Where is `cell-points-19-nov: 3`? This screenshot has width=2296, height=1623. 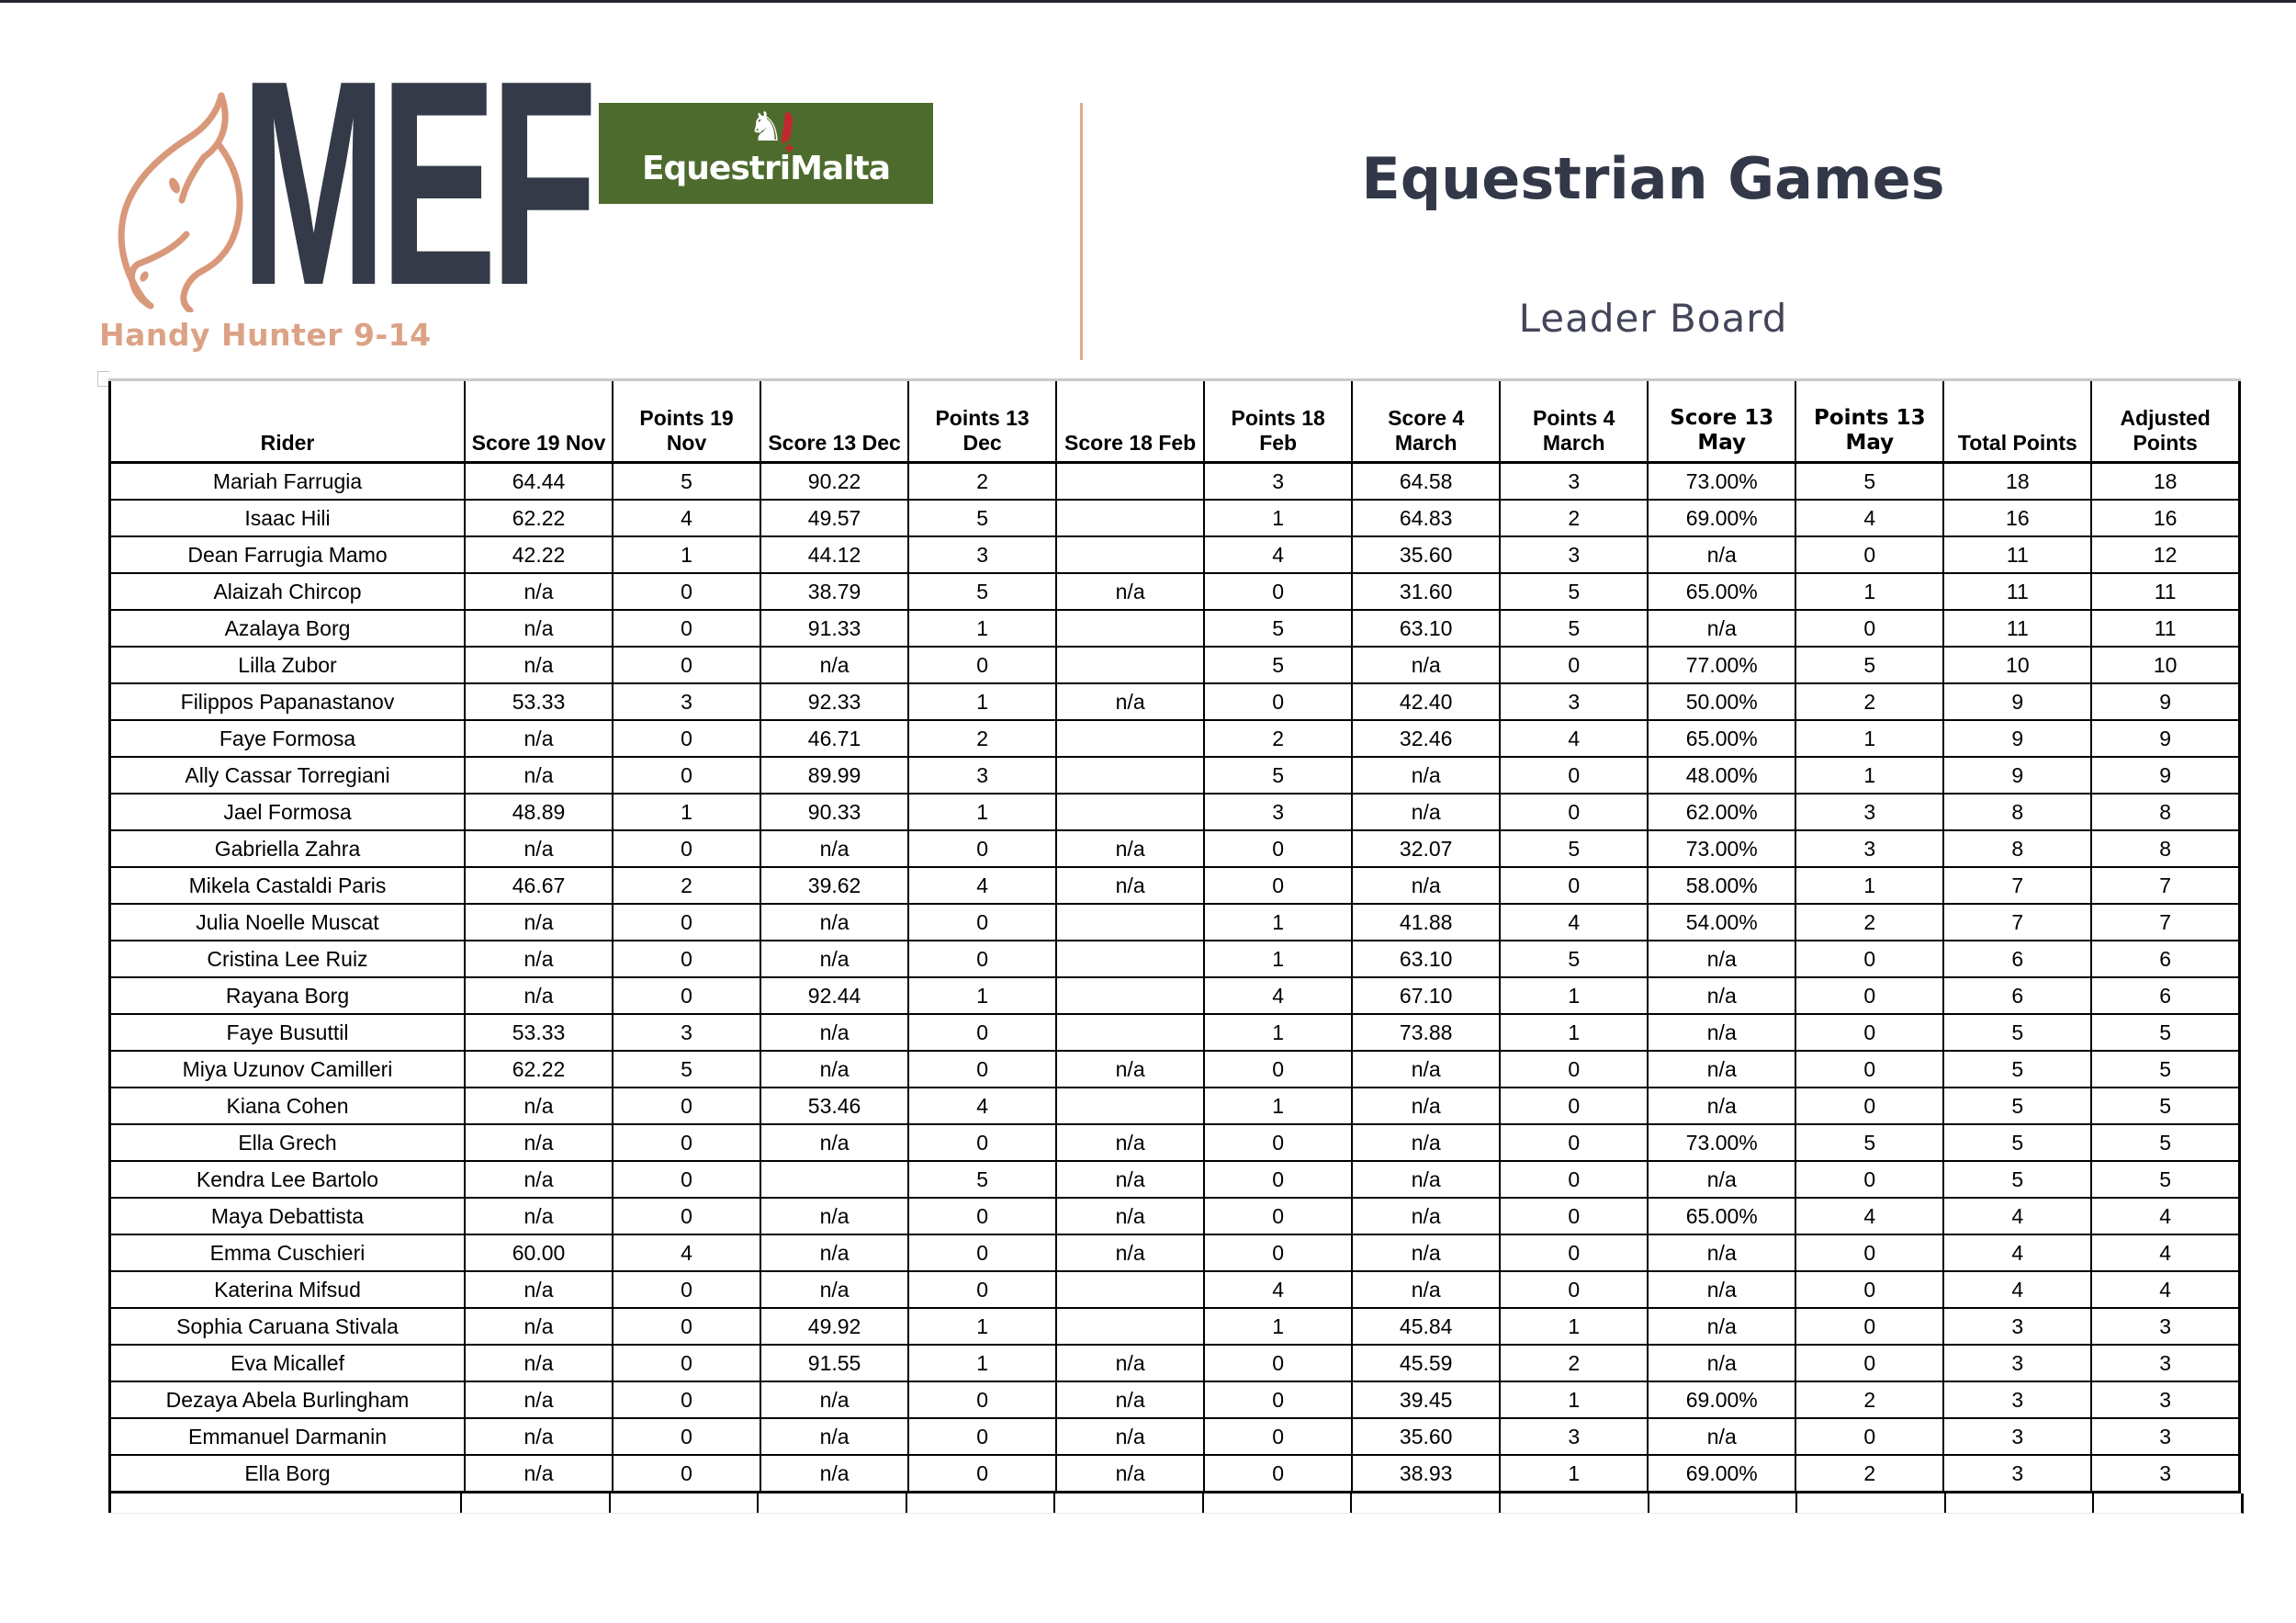
cell-points-19-nov: 3 is located at coordinates (687, 1032).